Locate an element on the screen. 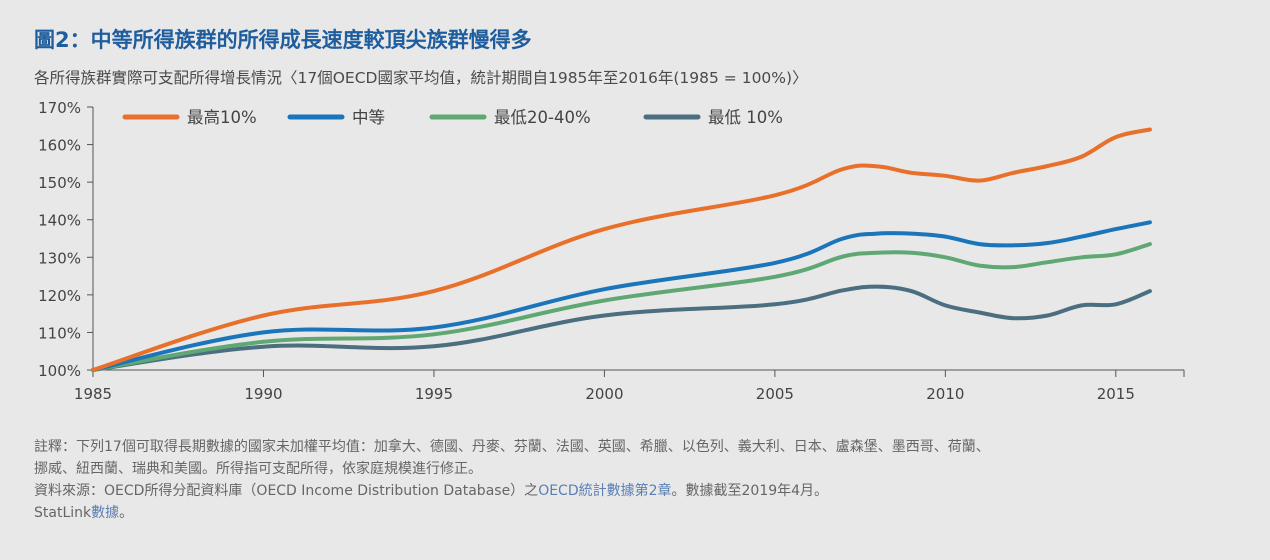 This screenshot has width=1270, height=560. y-tick-label: 170% is located at coordinates (59, 108).